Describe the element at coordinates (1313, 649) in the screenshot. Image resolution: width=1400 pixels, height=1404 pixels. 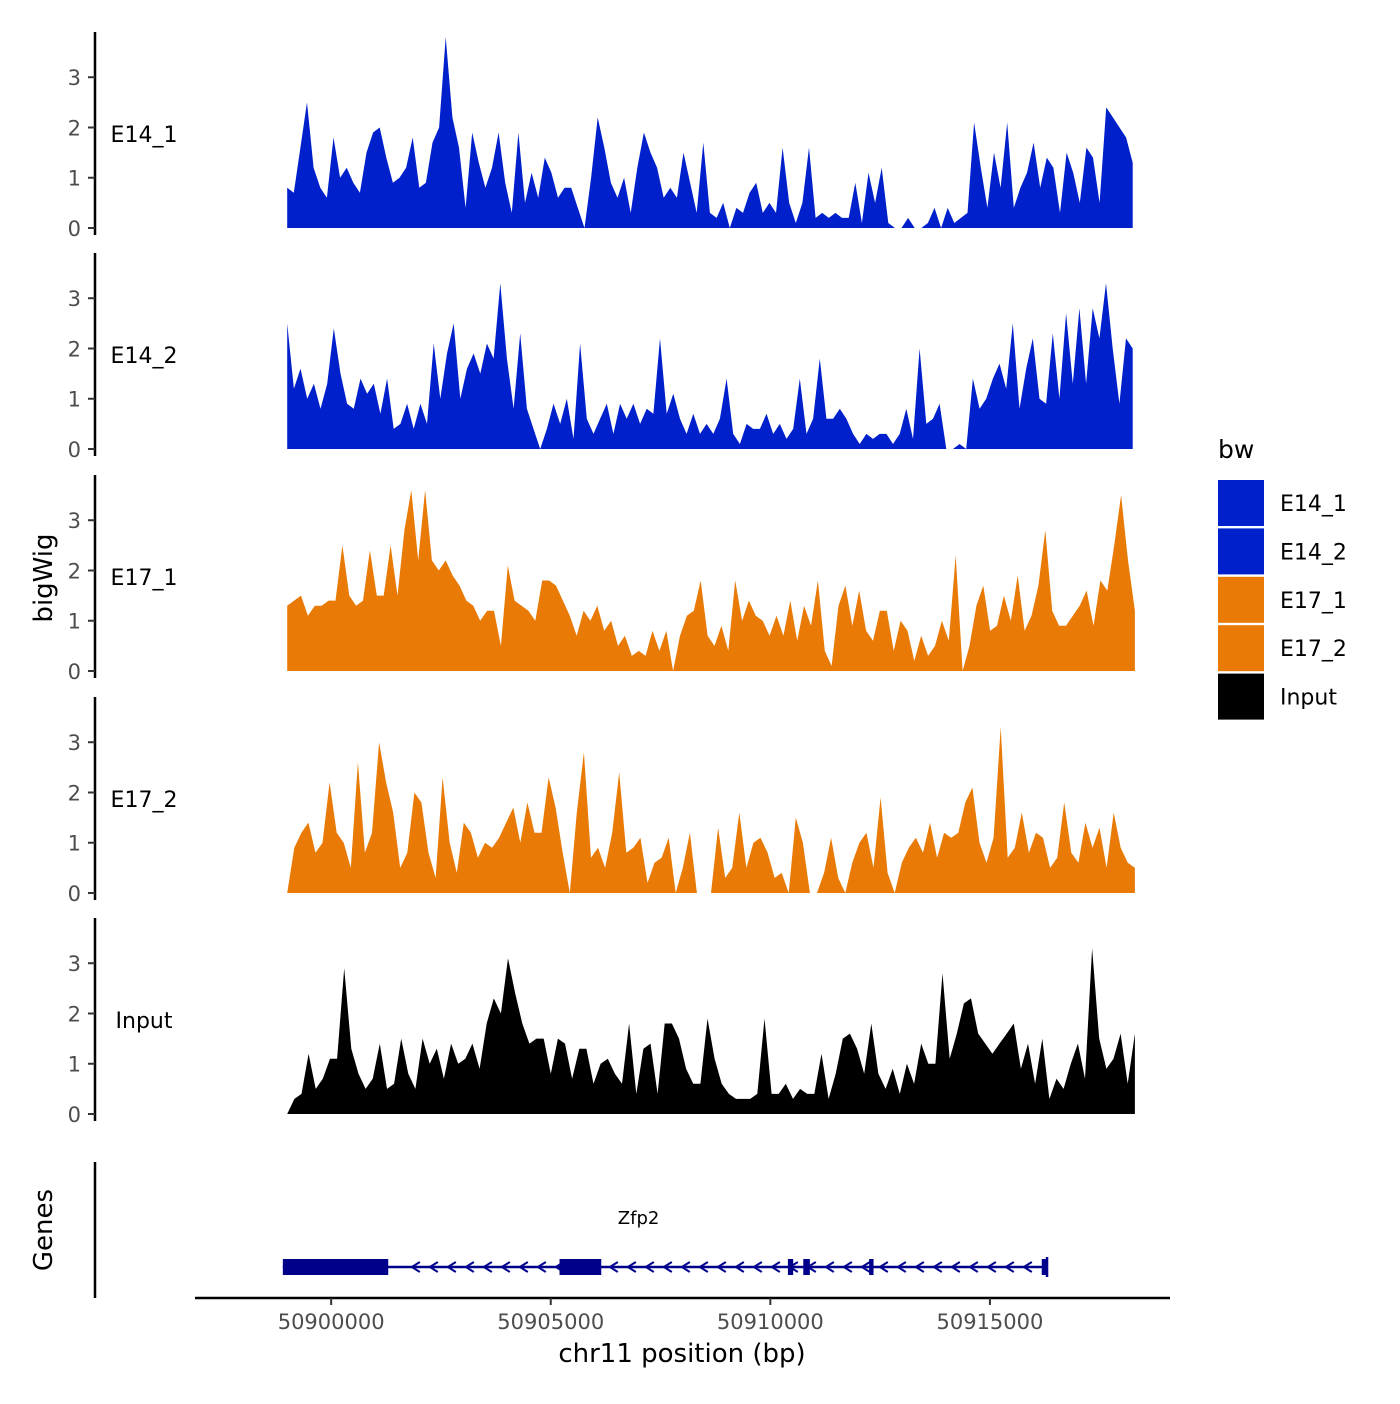
I see `legend-label-E17_2: E17_2` at that location.